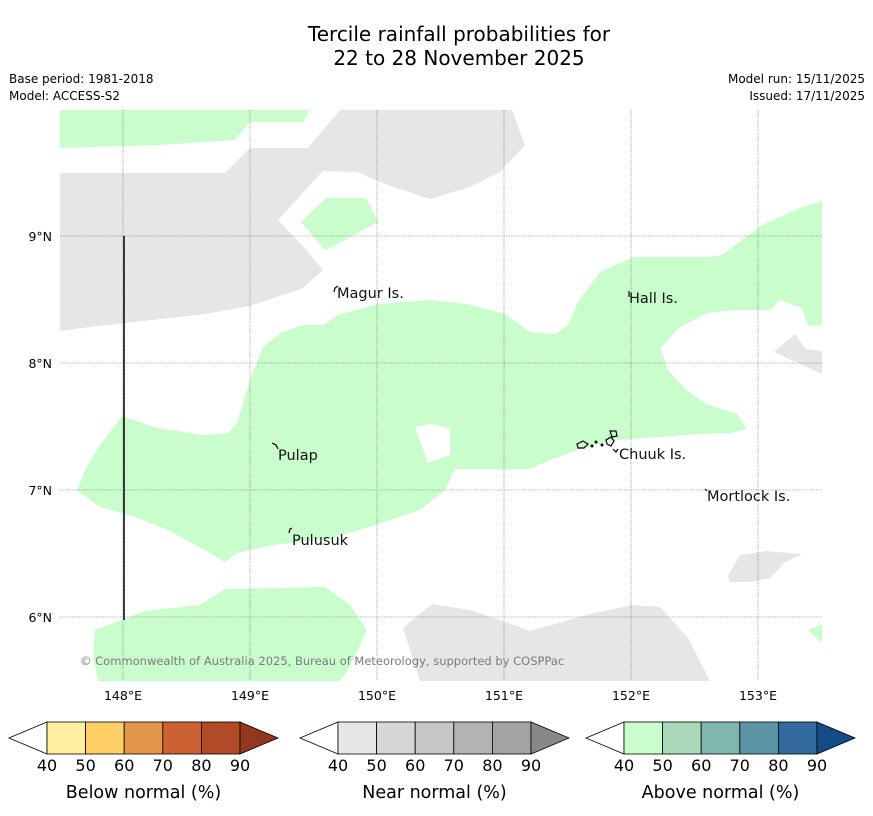 Image resolution: width=873 pixels, height=816 pixels. I want to click on lon-label: 152°E, so click(631, 695).